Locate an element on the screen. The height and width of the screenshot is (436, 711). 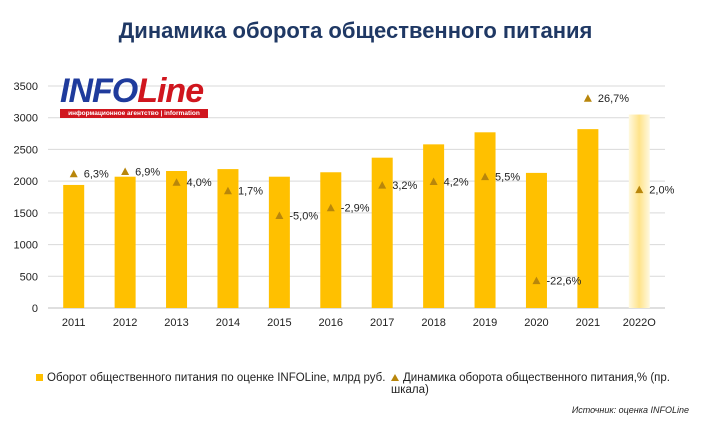
x-tick-label: 2012 is located at coordinates (125, 323).